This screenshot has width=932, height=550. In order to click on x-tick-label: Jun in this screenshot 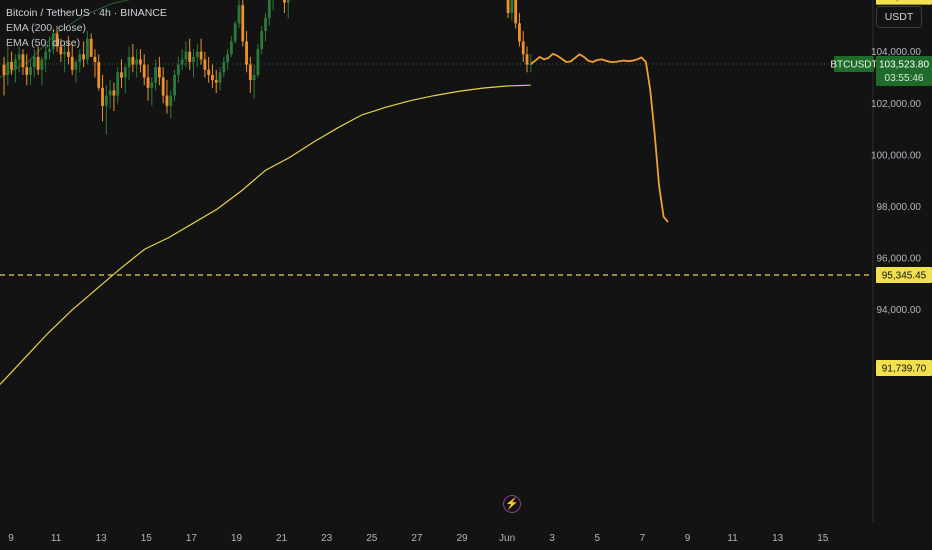, I will do `click(507, 538)`.